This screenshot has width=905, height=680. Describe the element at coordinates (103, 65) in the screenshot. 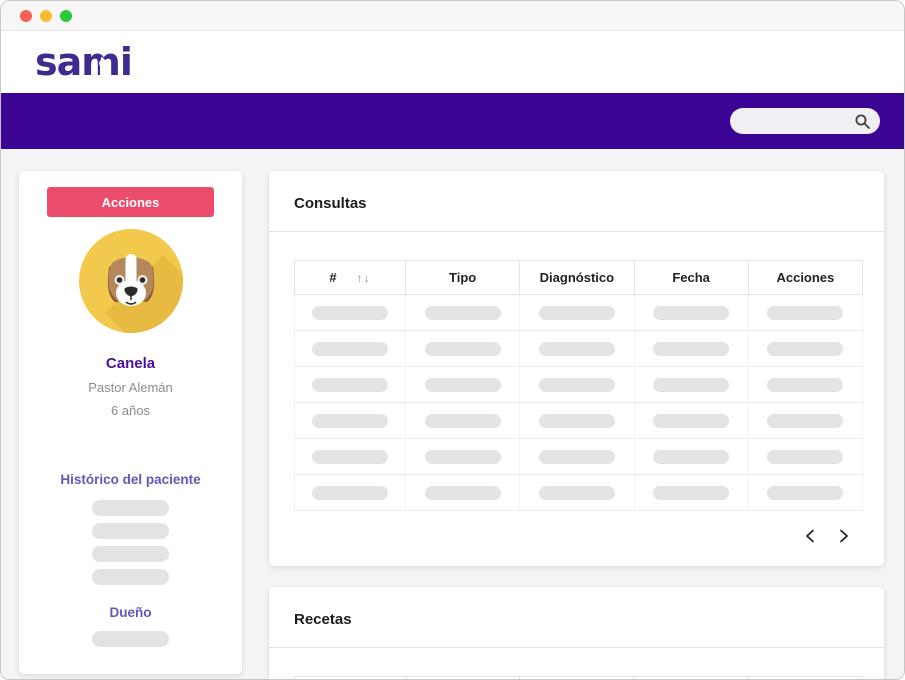

I see `dog-silhouette-icon` at that location.